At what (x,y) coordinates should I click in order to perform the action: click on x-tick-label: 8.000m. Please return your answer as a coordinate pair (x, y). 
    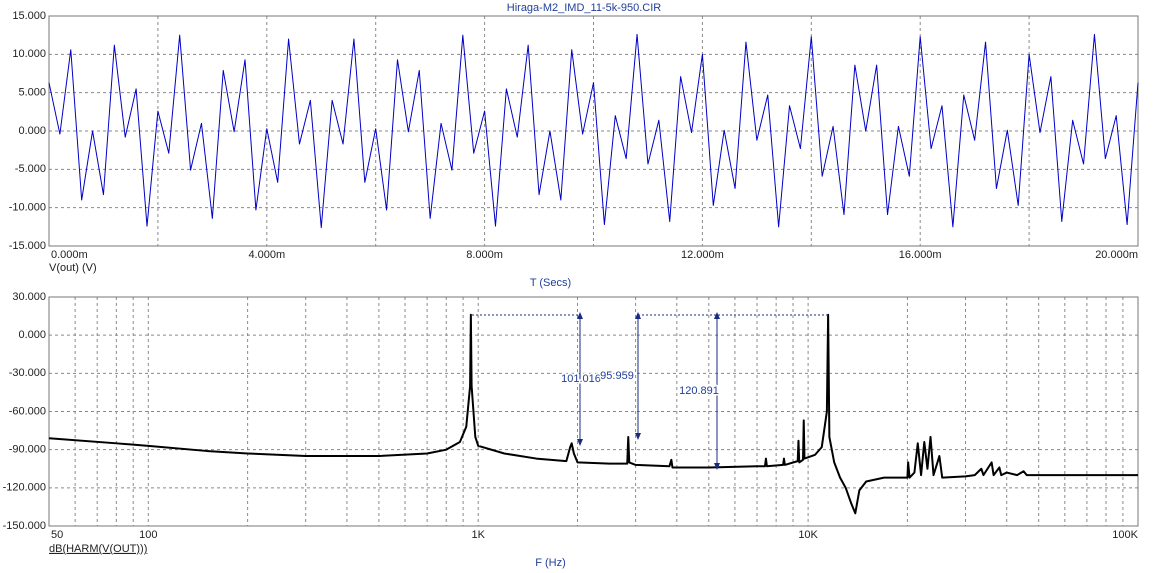
    Looking at the image, I should click on (484, 255).